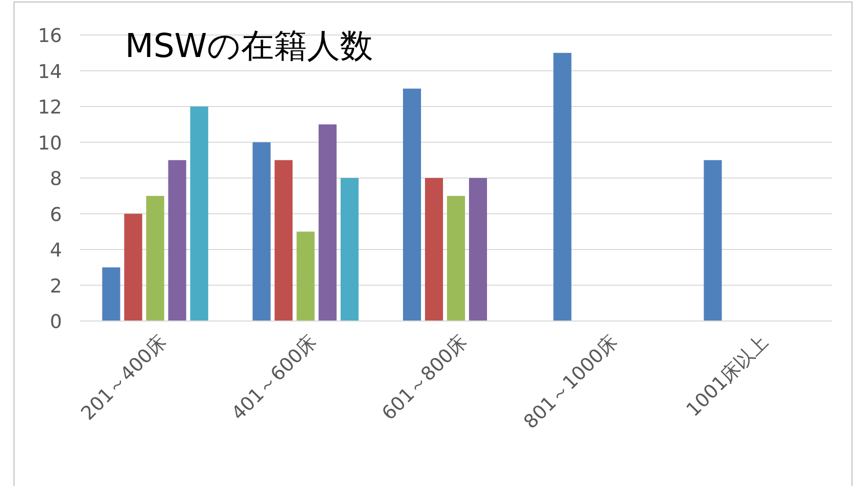  Describe the element at coordinates (50, 36) in the screenshot. I see `y-tick-label: 16` at that location.